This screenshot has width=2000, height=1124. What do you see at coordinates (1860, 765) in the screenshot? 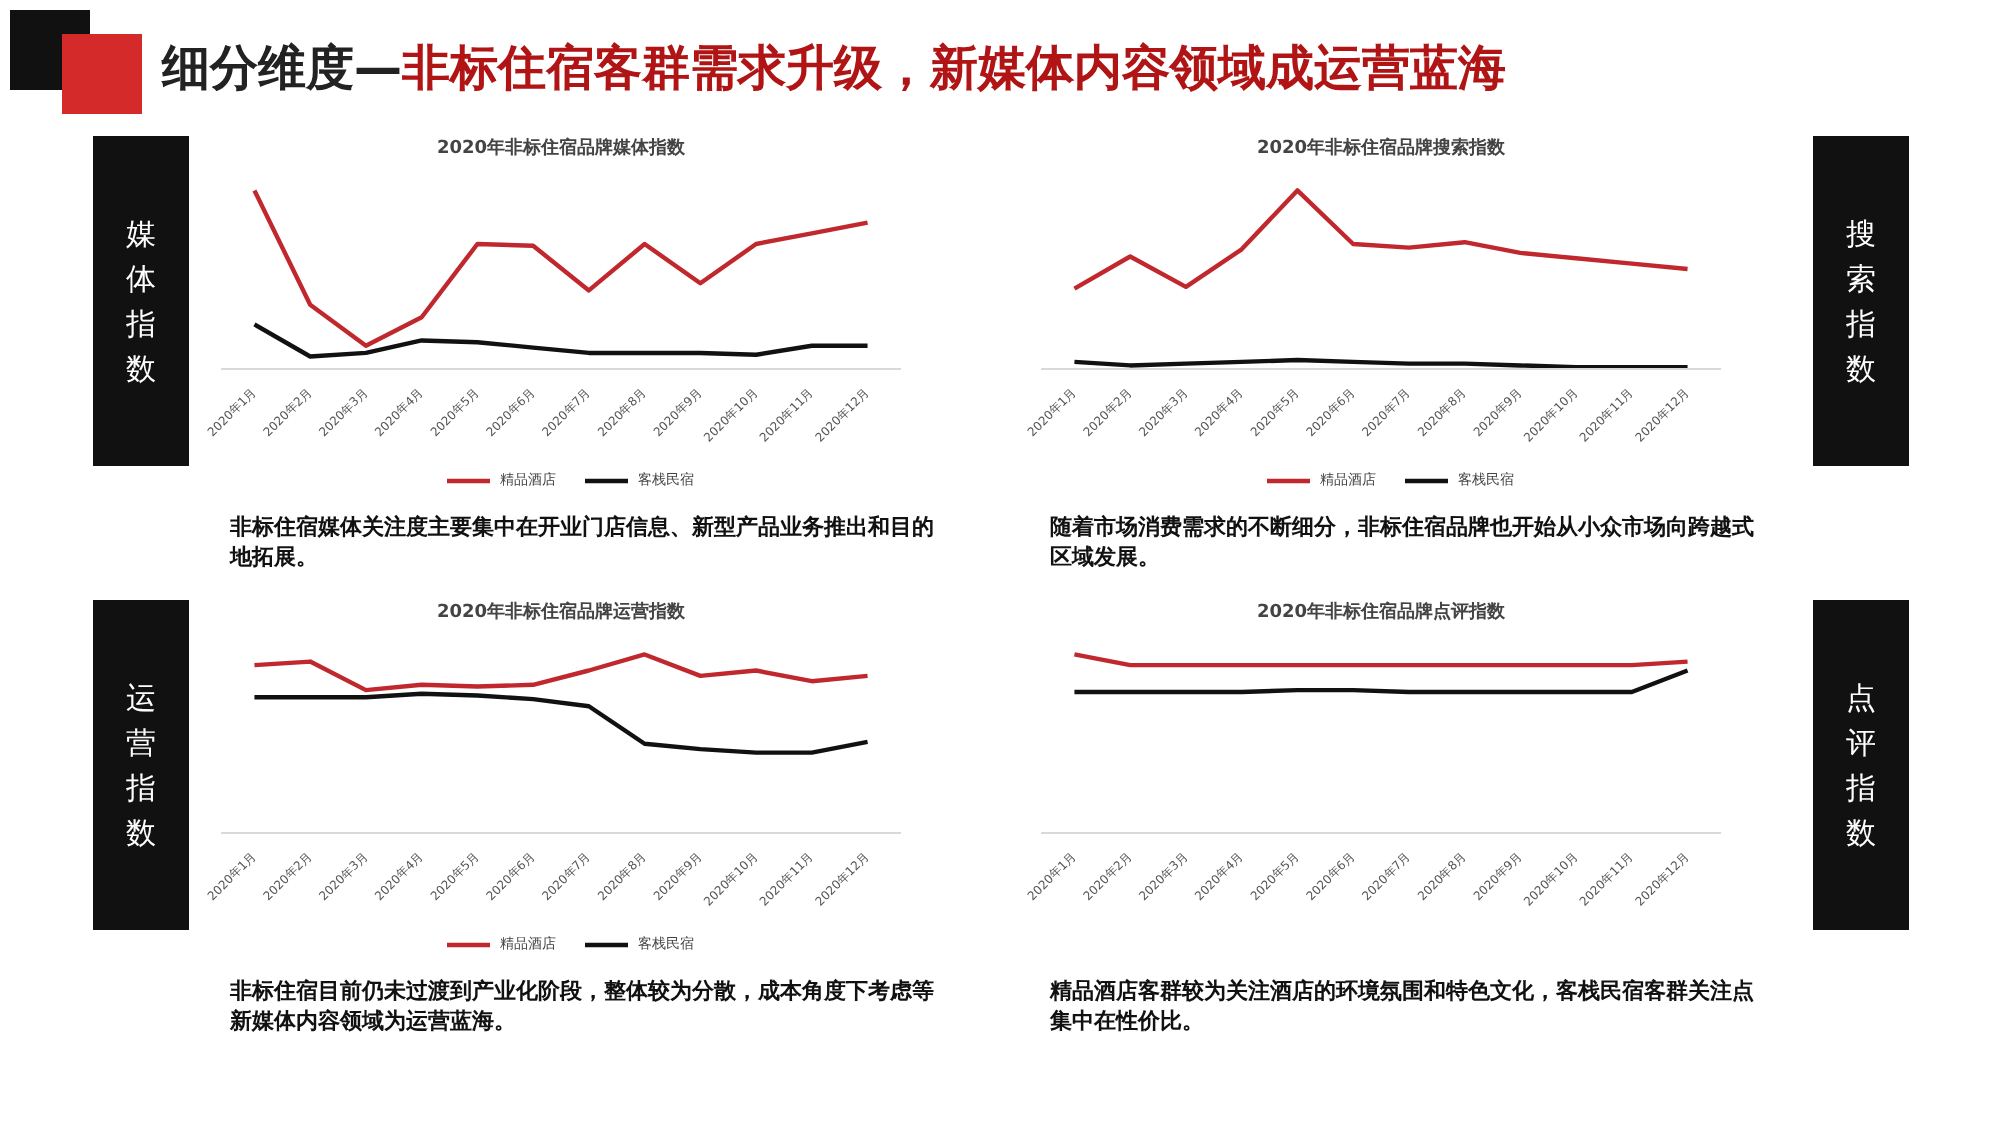
I see `text: 点评指数` at bounding box center [1860, 765].